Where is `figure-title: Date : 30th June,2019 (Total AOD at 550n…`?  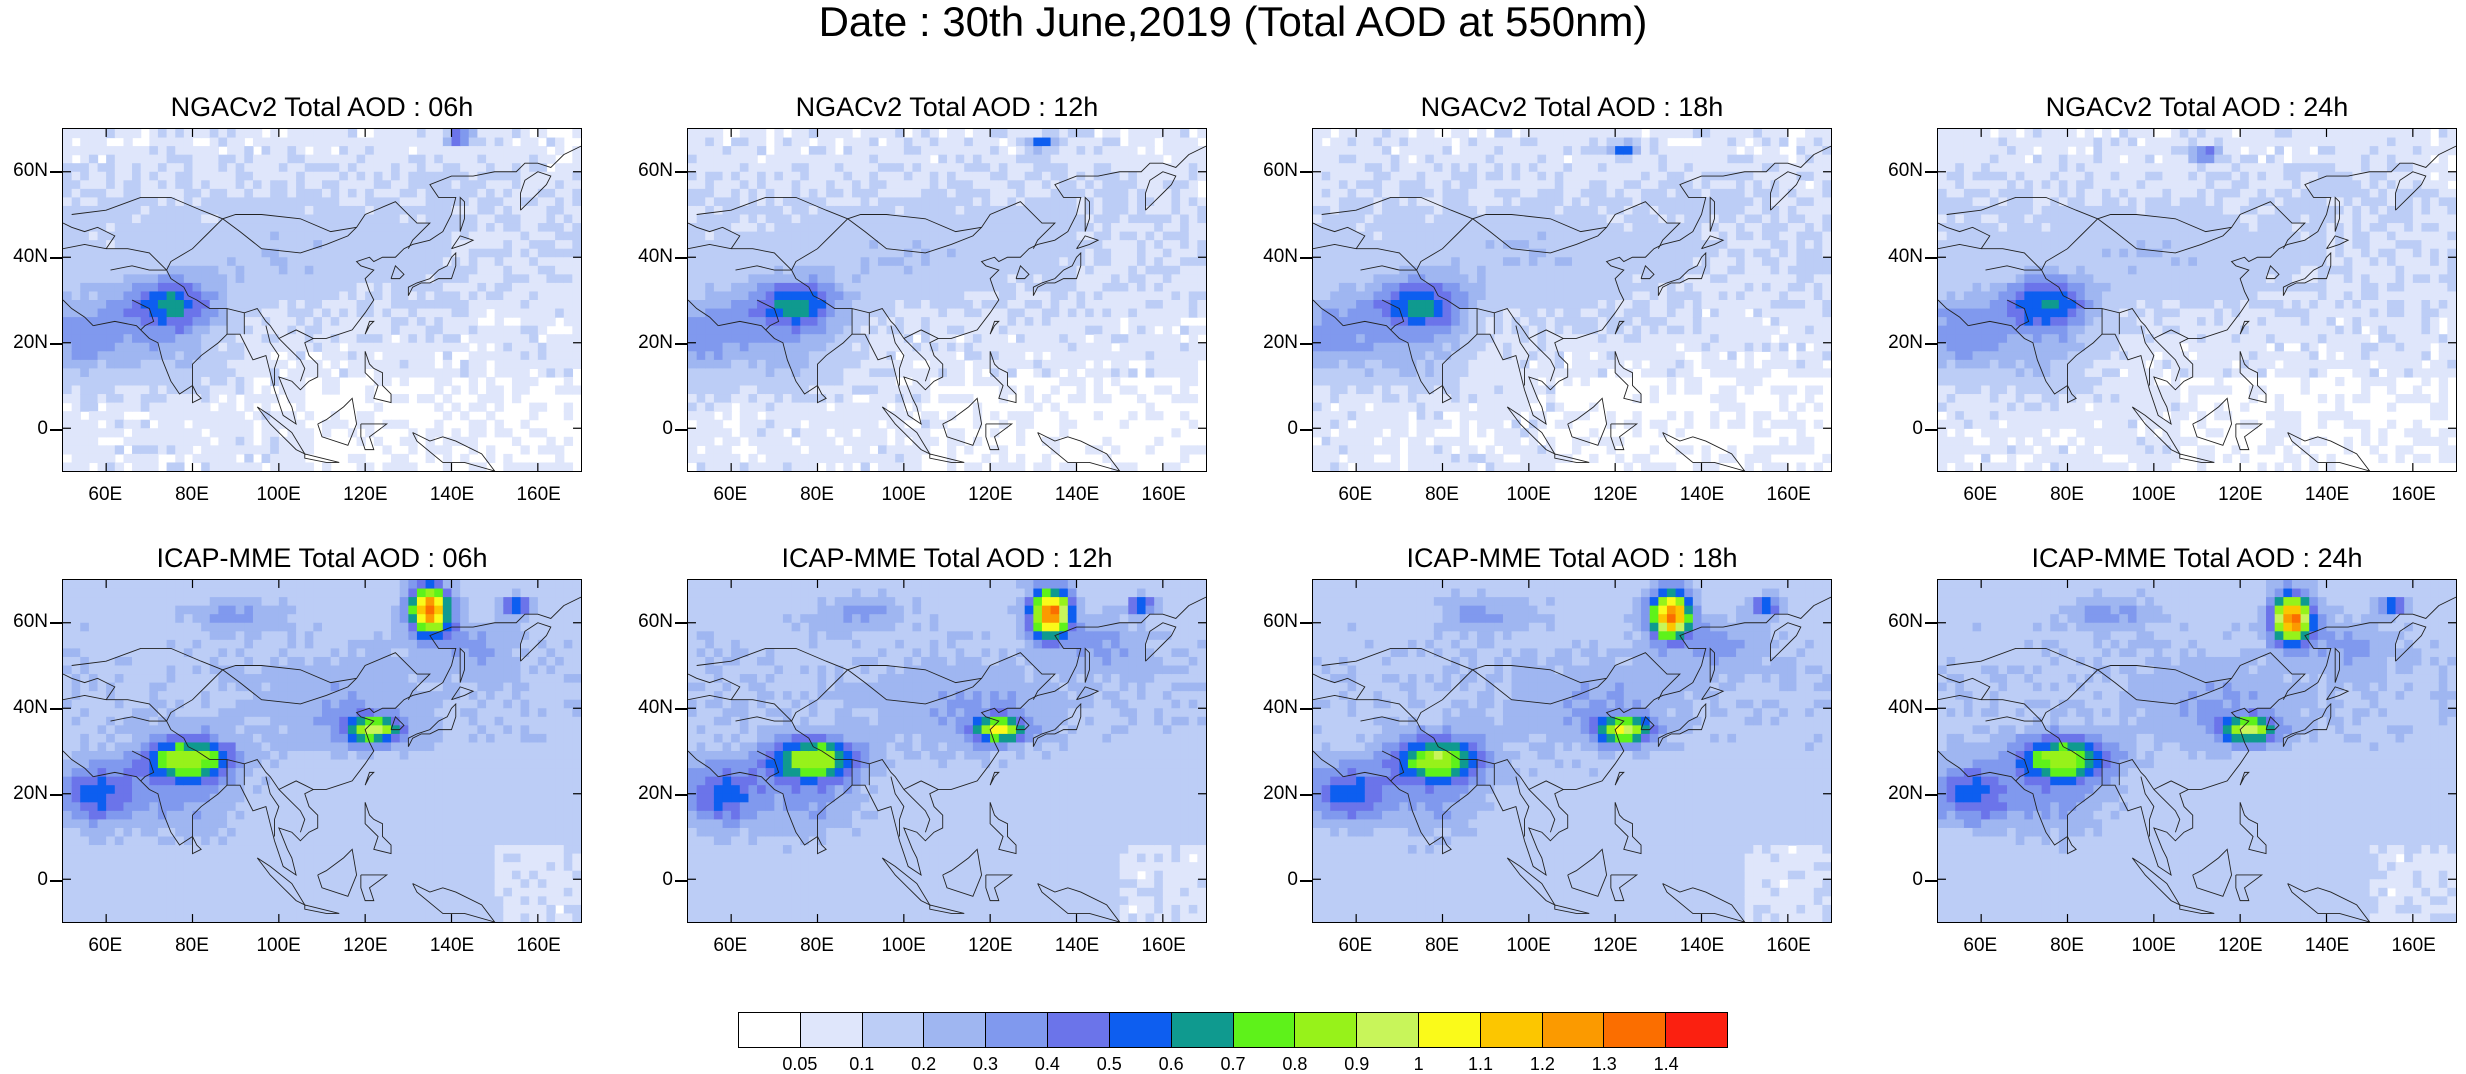 figure-title: Date : 30th June,2019 (Total AOD at 550n… is located at coordinates (1233, 22).